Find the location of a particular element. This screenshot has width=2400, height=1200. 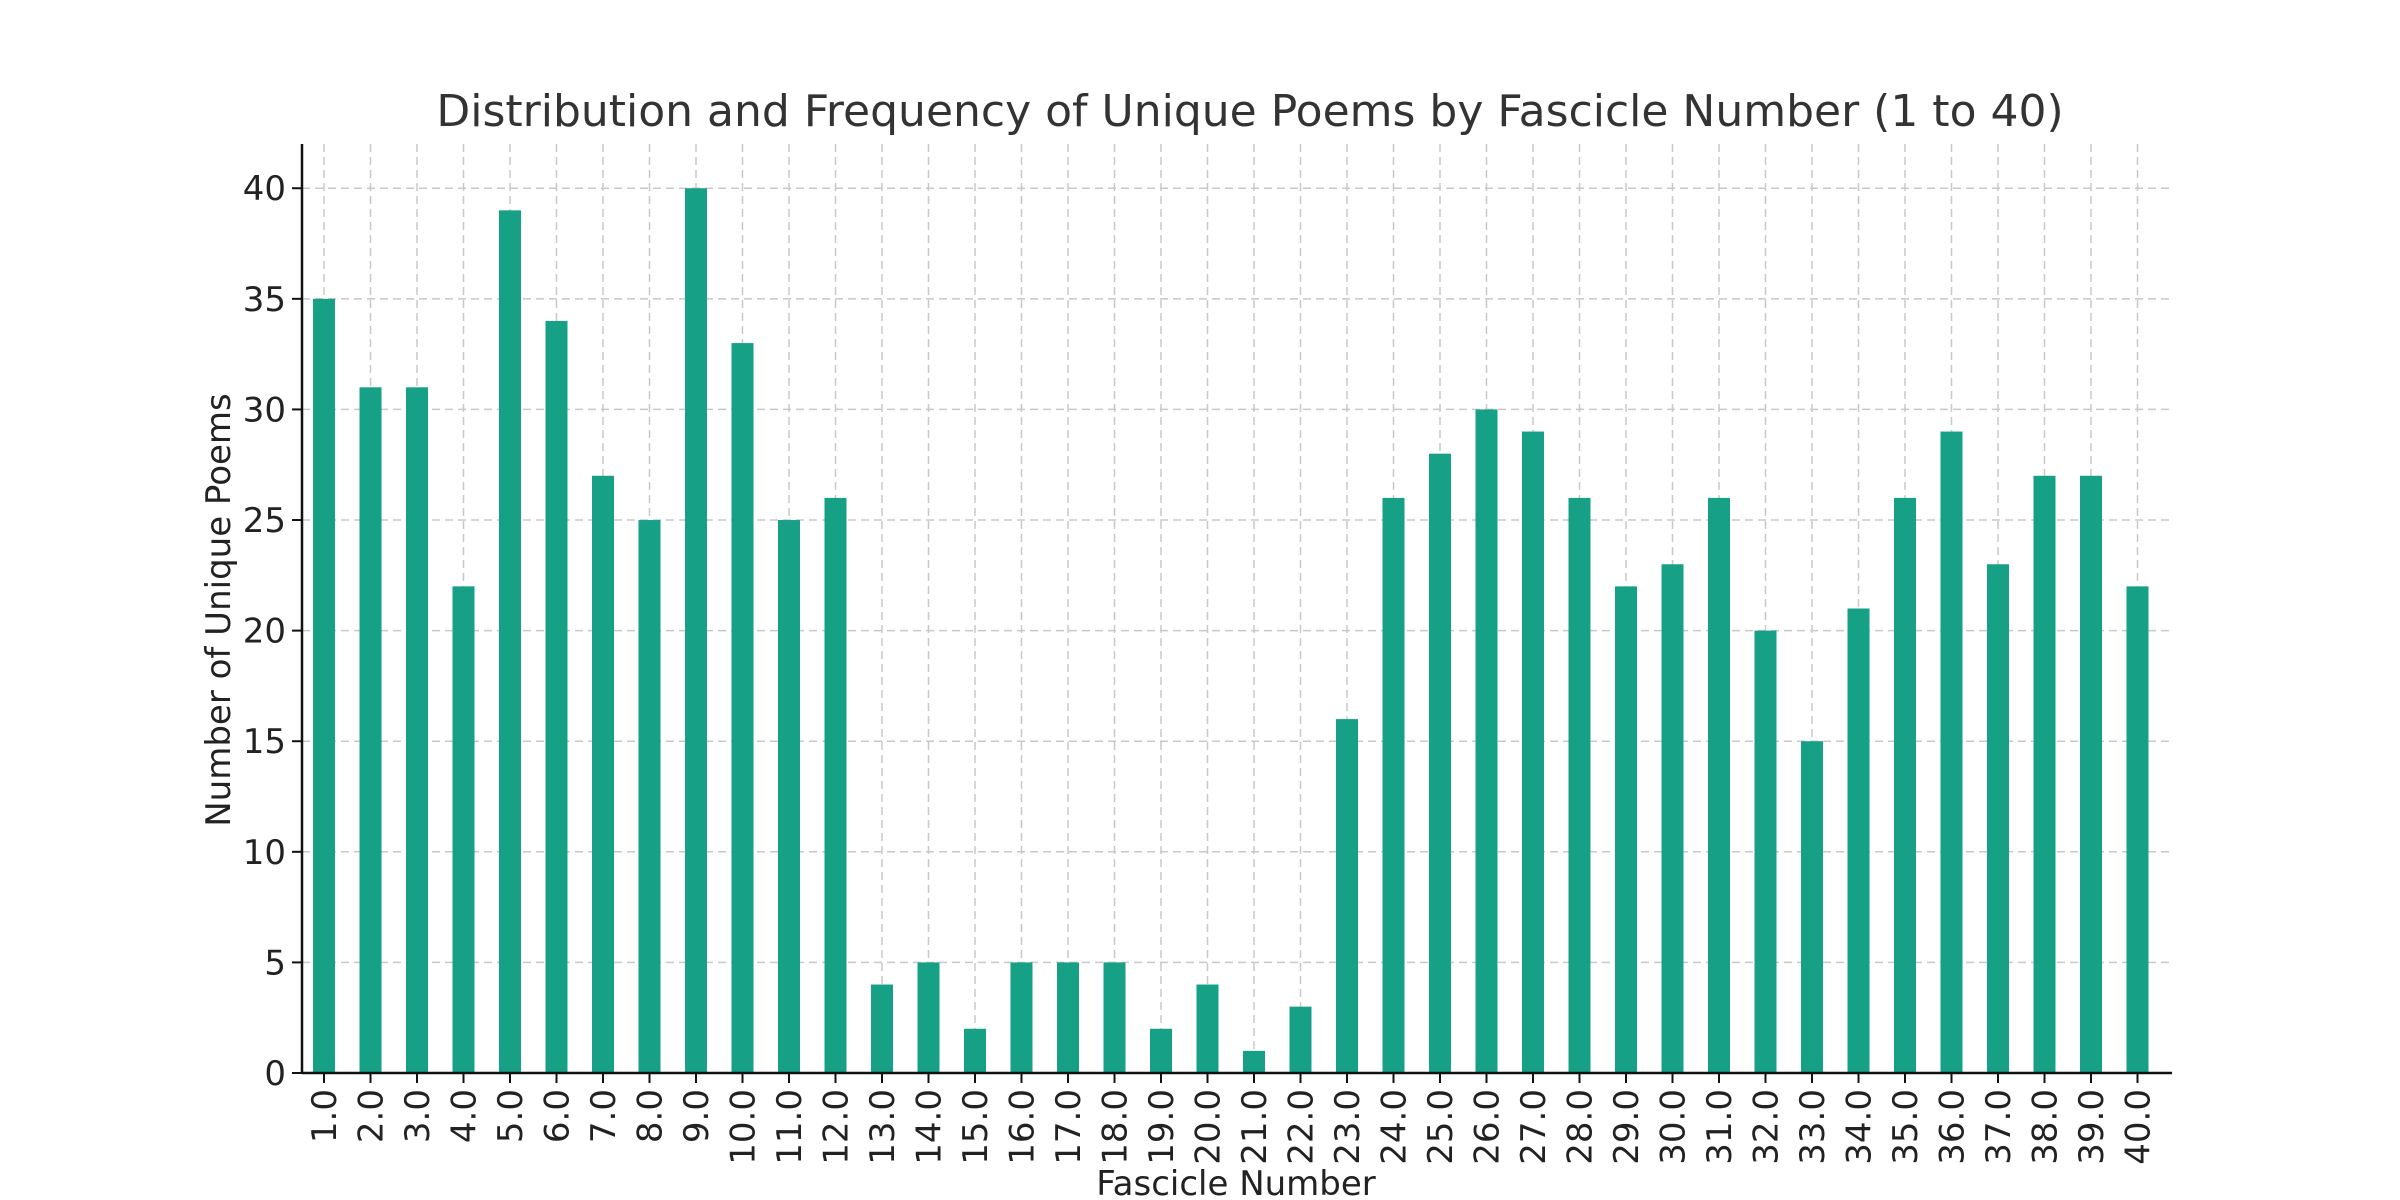

x-tick-label: 19.0 is located at coordinates (1162, 1127).